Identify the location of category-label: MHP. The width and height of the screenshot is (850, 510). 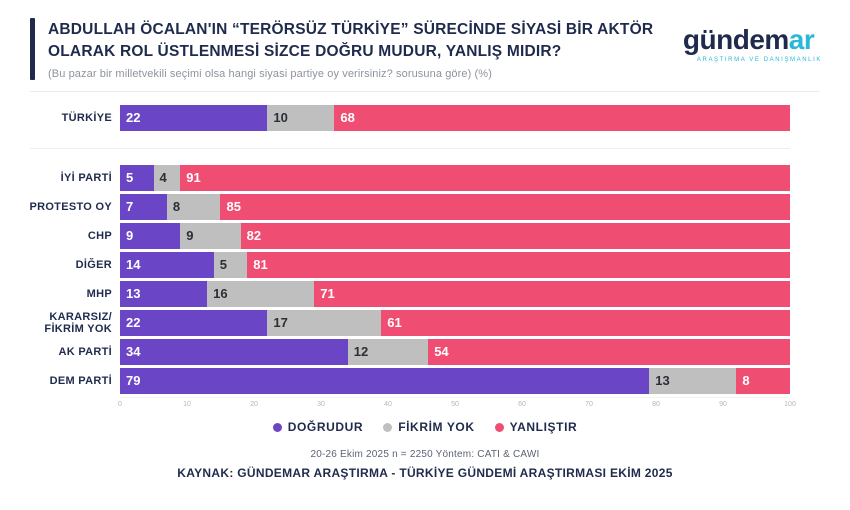
(99, 294).